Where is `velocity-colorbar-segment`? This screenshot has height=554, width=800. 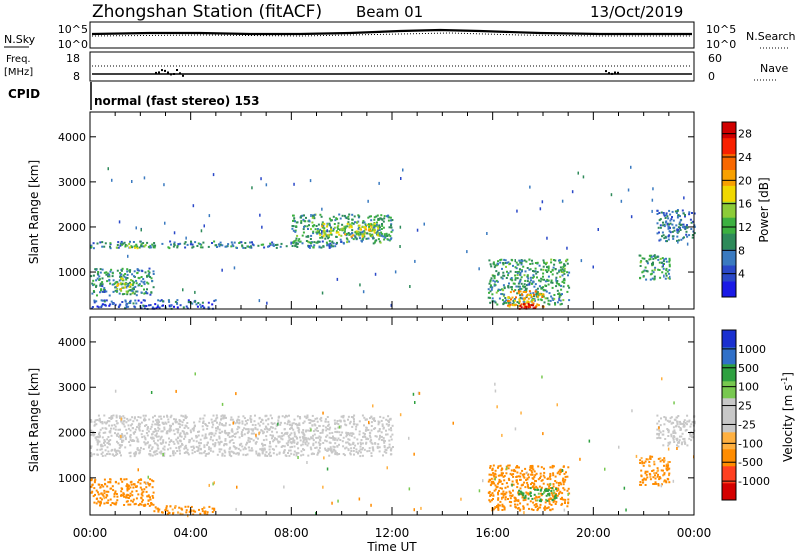
velocity-colorbar-segment is located at coordinates (729, 339).